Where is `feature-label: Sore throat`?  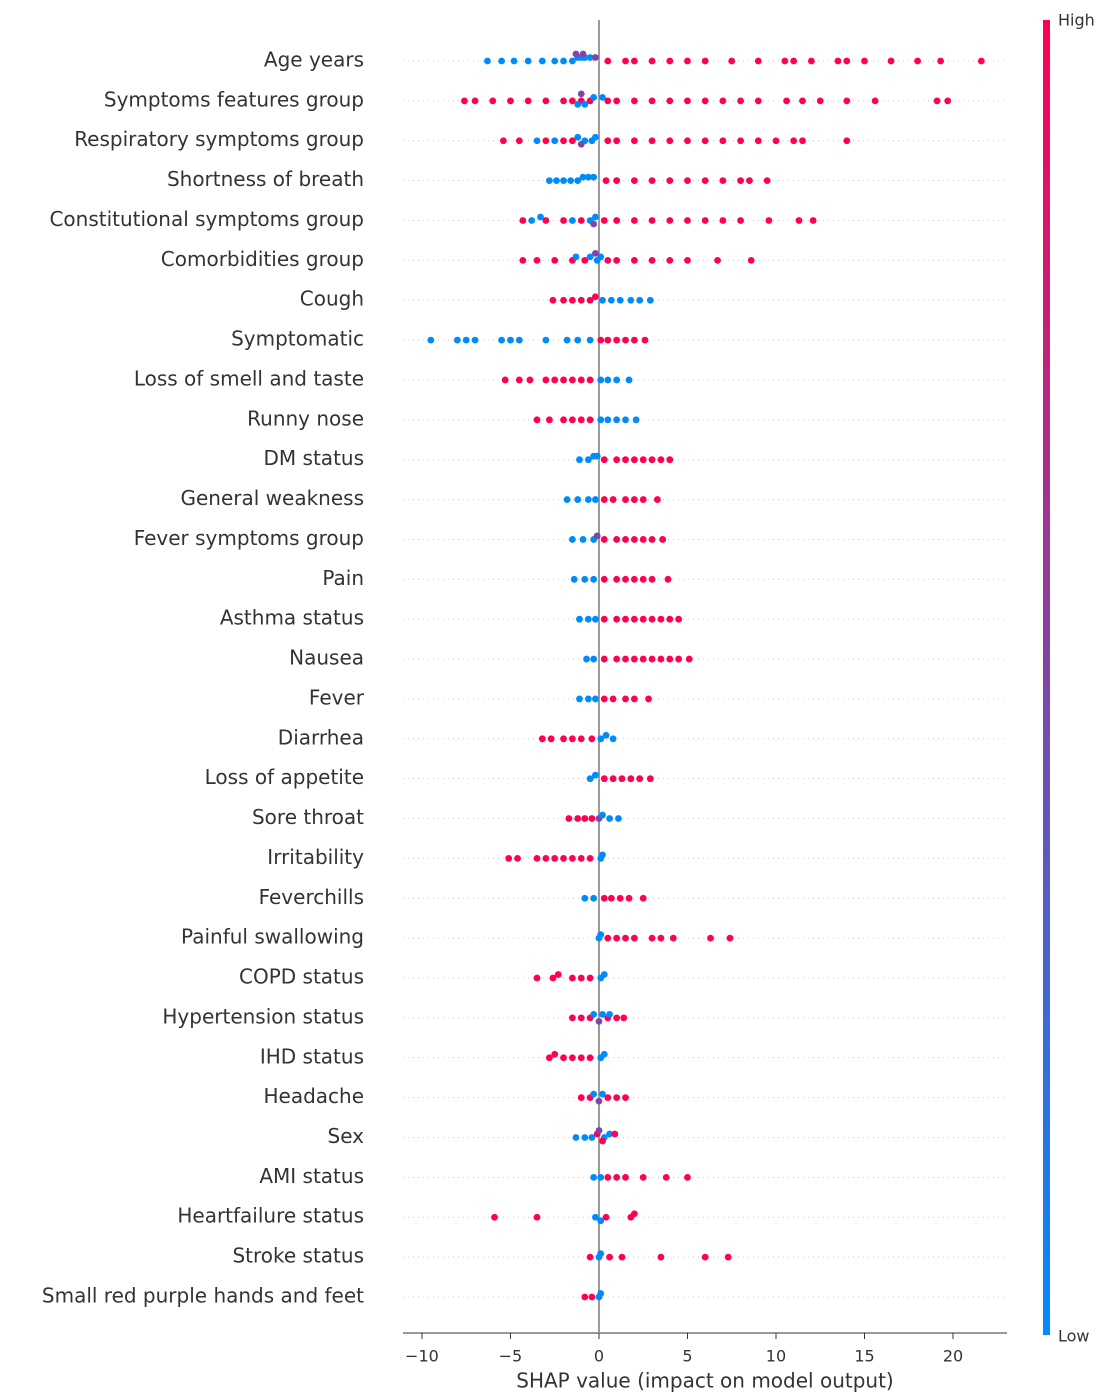 feature-label: Sore throat is located at coordinates (308, 817).